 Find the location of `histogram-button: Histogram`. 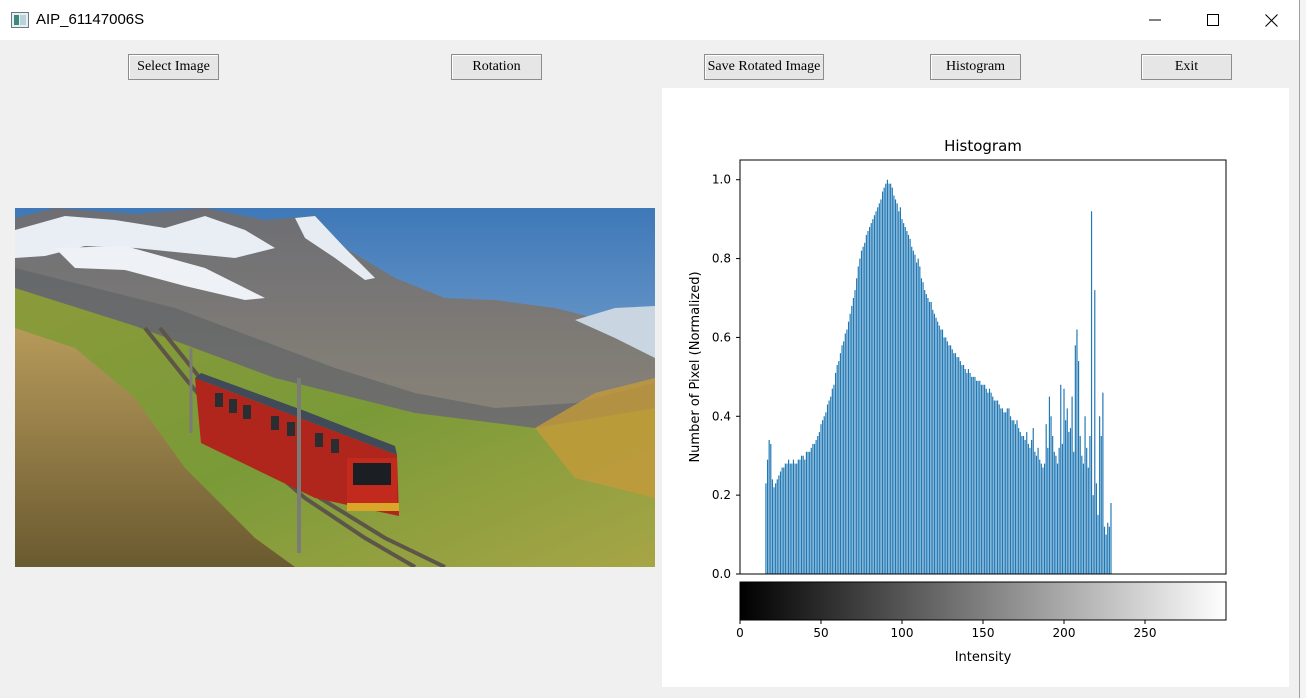

histogram-button: Histogram is located at coordinates (975, 67).